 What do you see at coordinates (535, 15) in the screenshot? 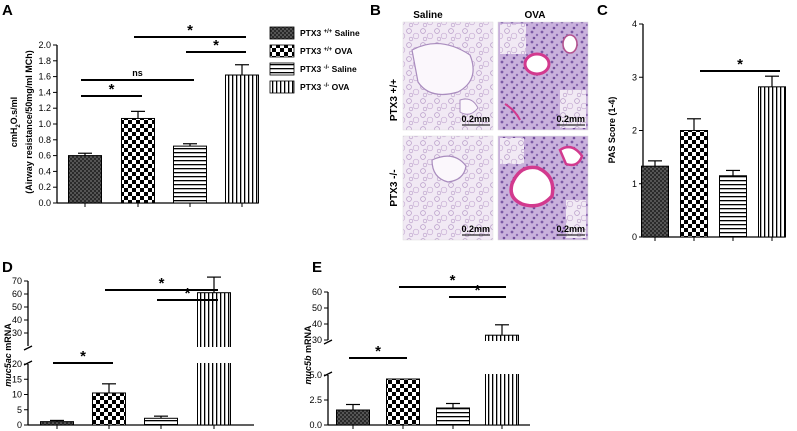
I see `histology-col-ova: OVA` at bounding box center [535, 15].